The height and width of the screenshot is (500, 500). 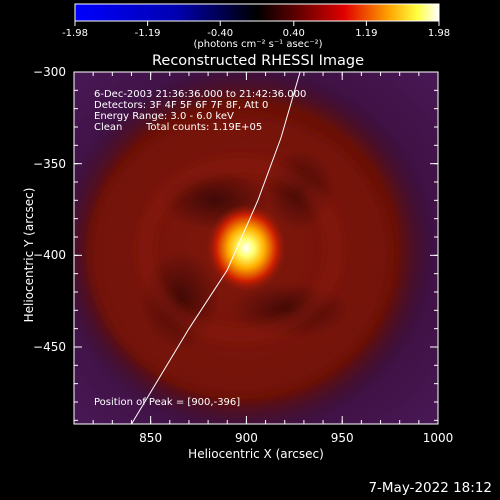 What do you see at coordinates (181, 105) in the screenshot?
I see `annotation-detectors: Detectors: 3F 4F 5F 6F 7F 8F, Att 0` at bounding box center [181, 105].